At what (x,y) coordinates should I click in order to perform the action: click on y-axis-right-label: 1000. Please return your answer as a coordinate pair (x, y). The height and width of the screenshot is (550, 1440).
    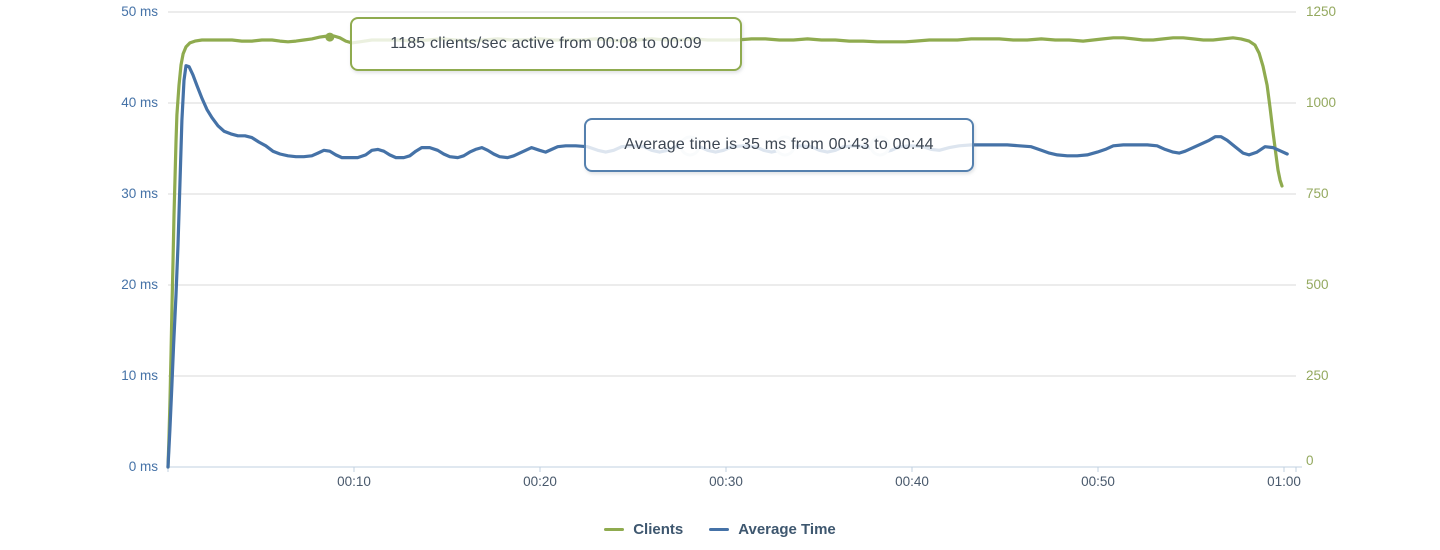
    Looking at the image, I should click on (1321, 102).